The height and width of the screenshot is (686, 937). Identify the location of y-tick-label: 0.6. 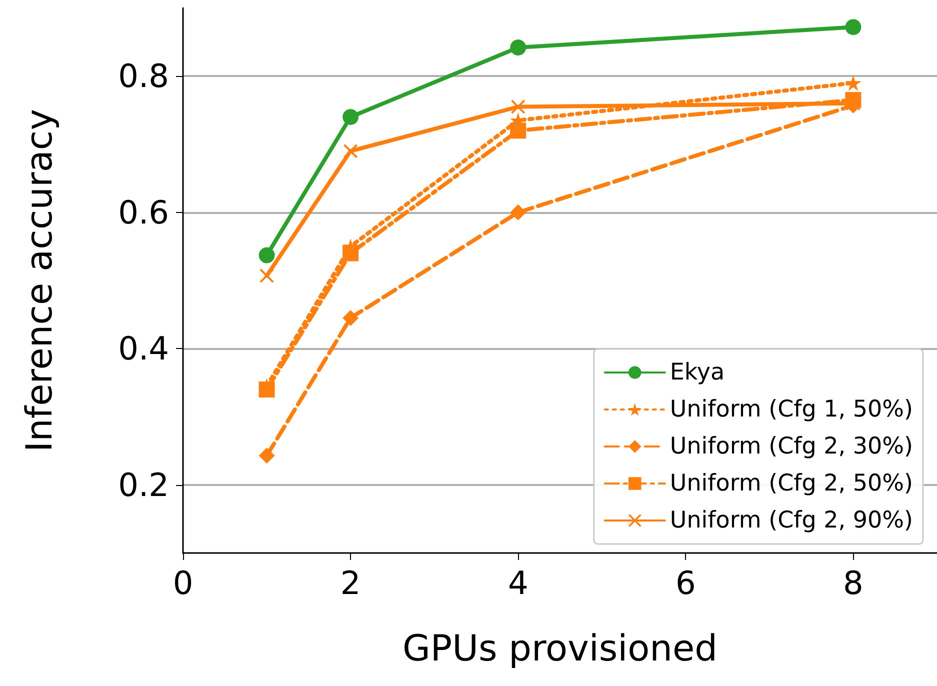
(143, 212).